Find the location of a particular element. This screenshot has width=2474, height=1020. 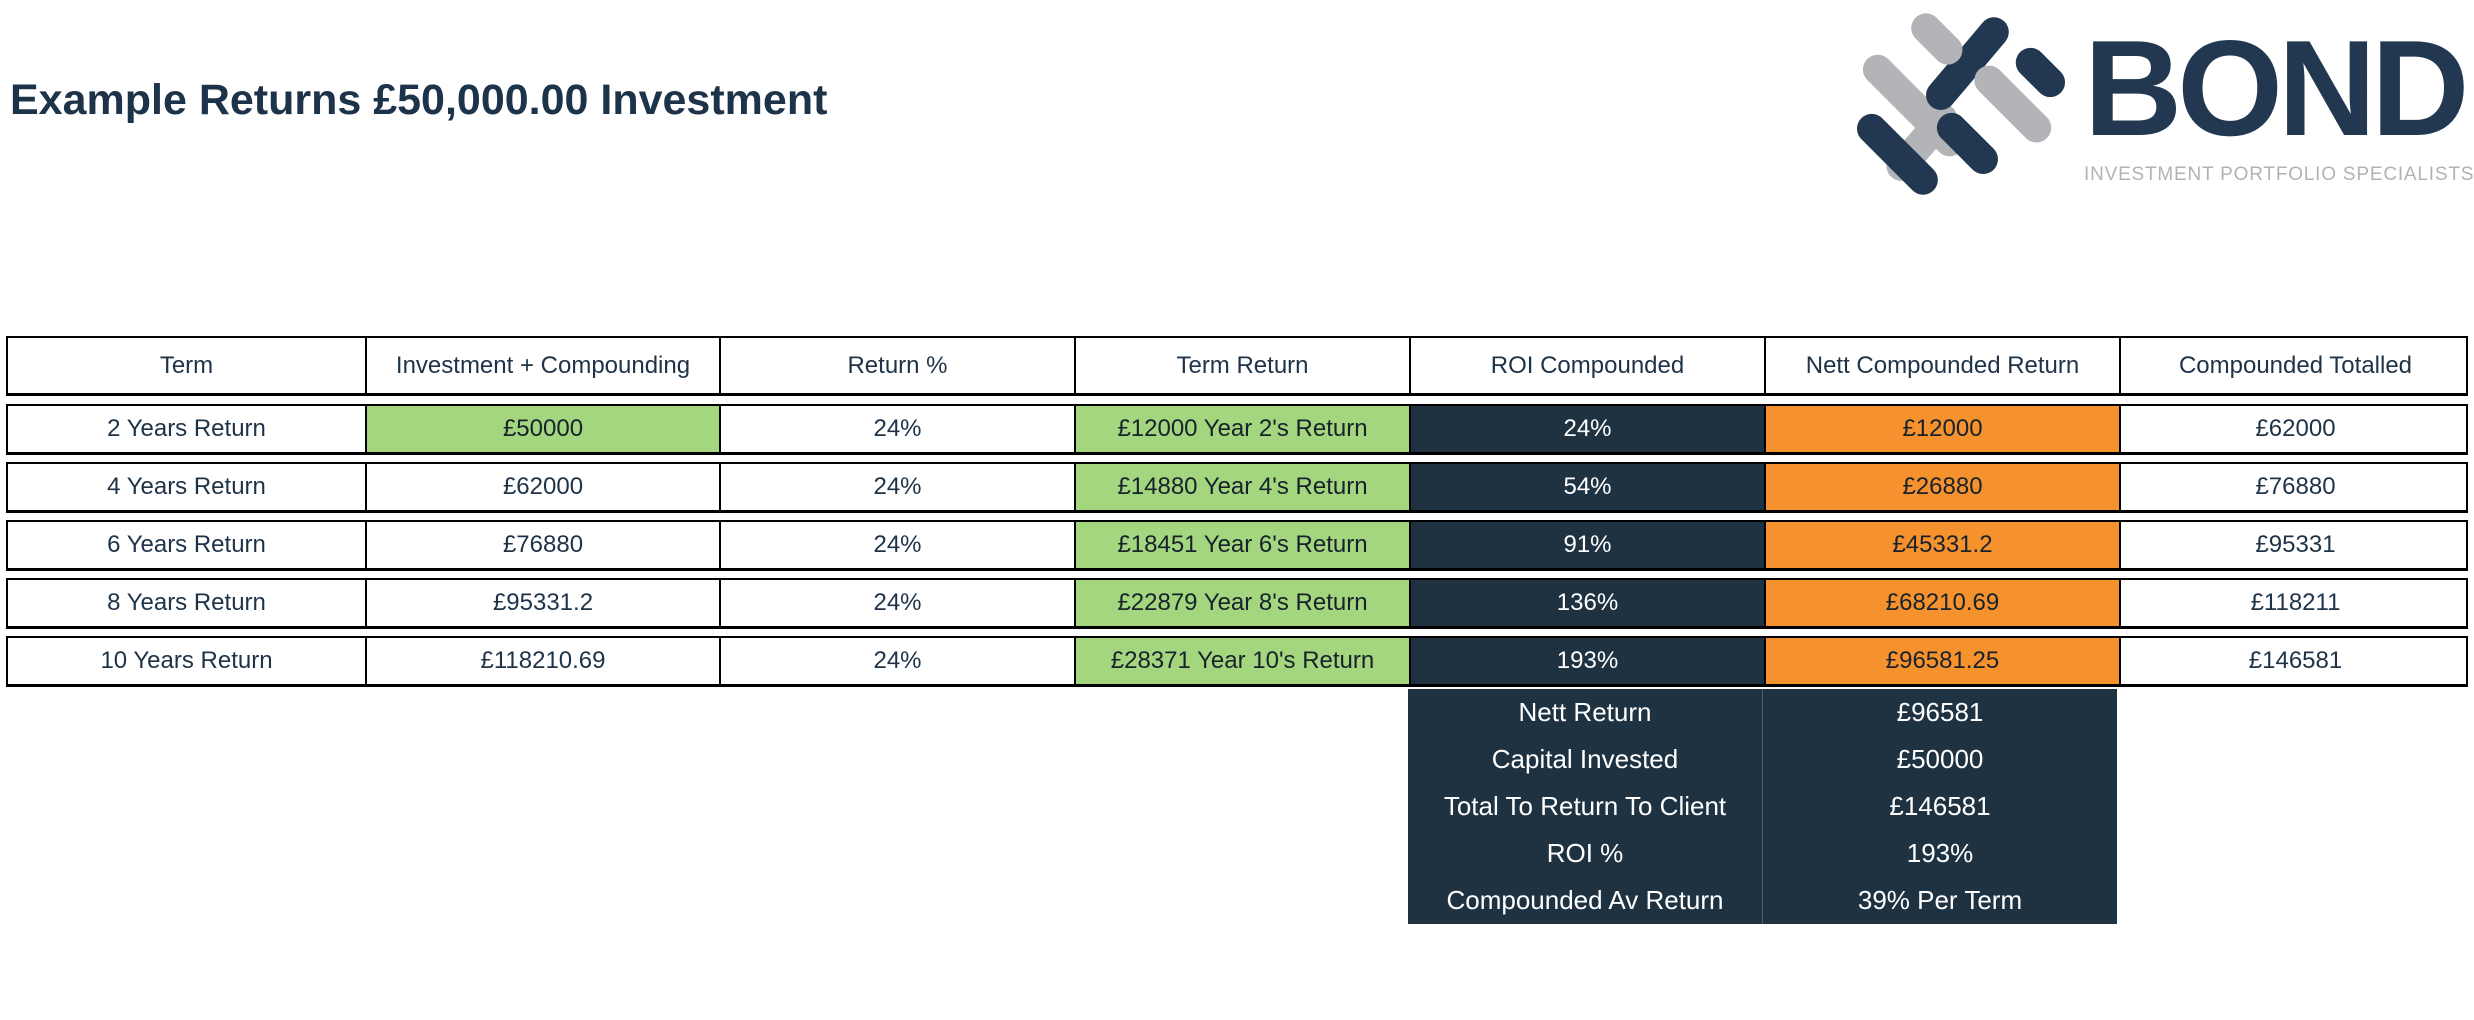

cell-roi-compounded: 91% is located at coordinates (1586, 545).